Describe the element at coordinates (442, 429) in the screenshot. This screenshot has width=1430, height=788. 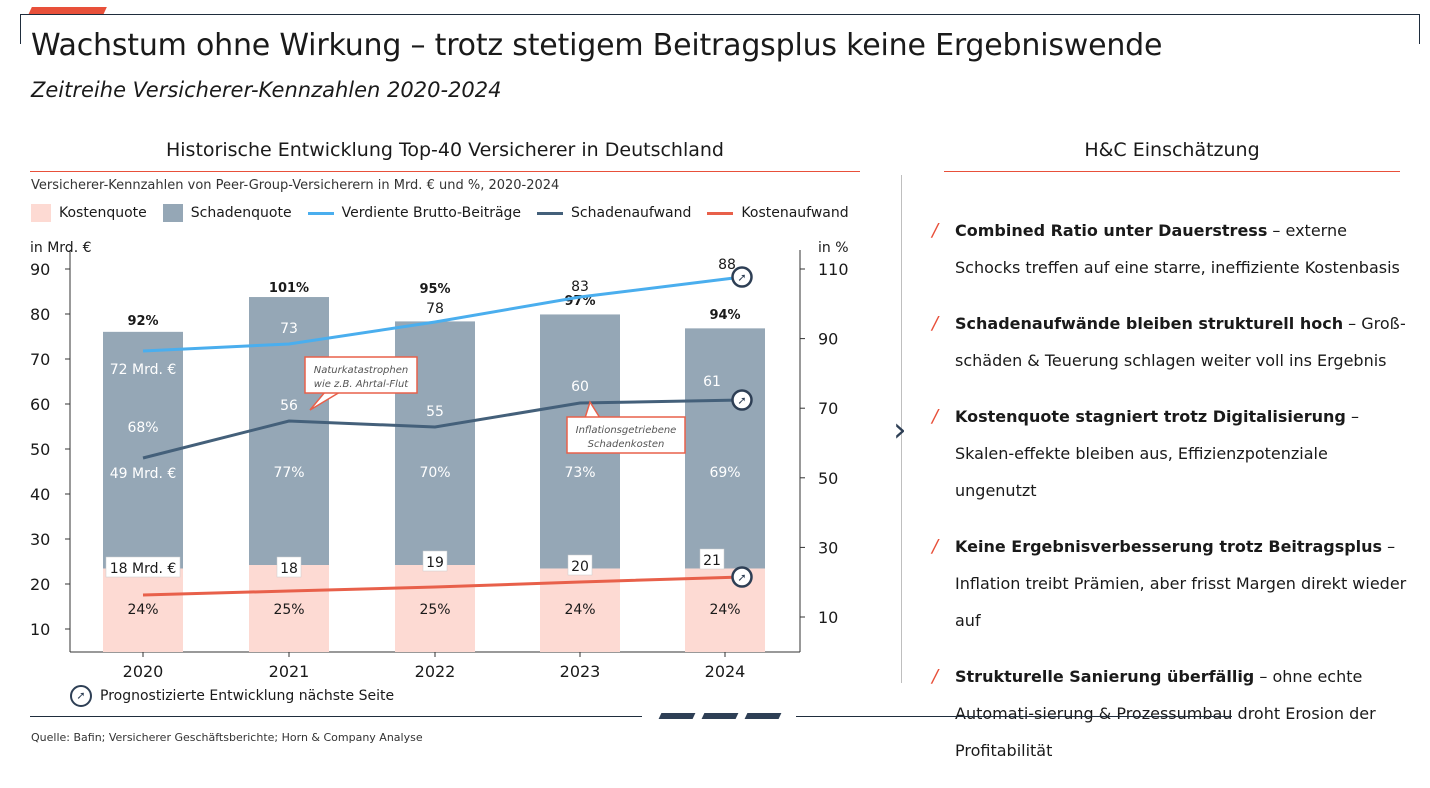
I see `schadenaufwand-line` at that location.